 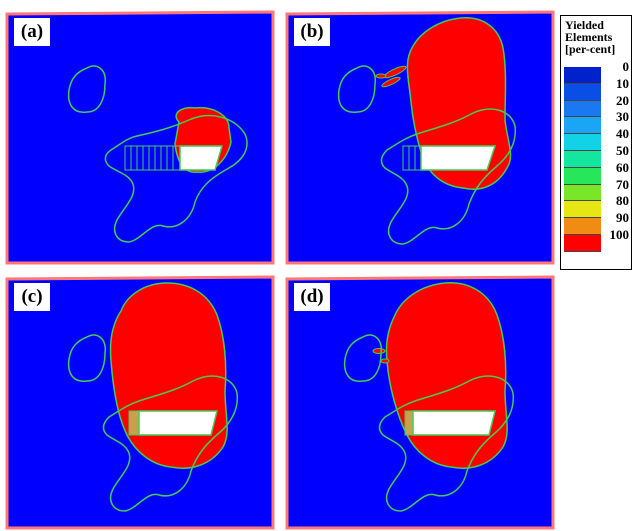 I want to click on legend-tick-label: 50, so click(x=622, y=150).